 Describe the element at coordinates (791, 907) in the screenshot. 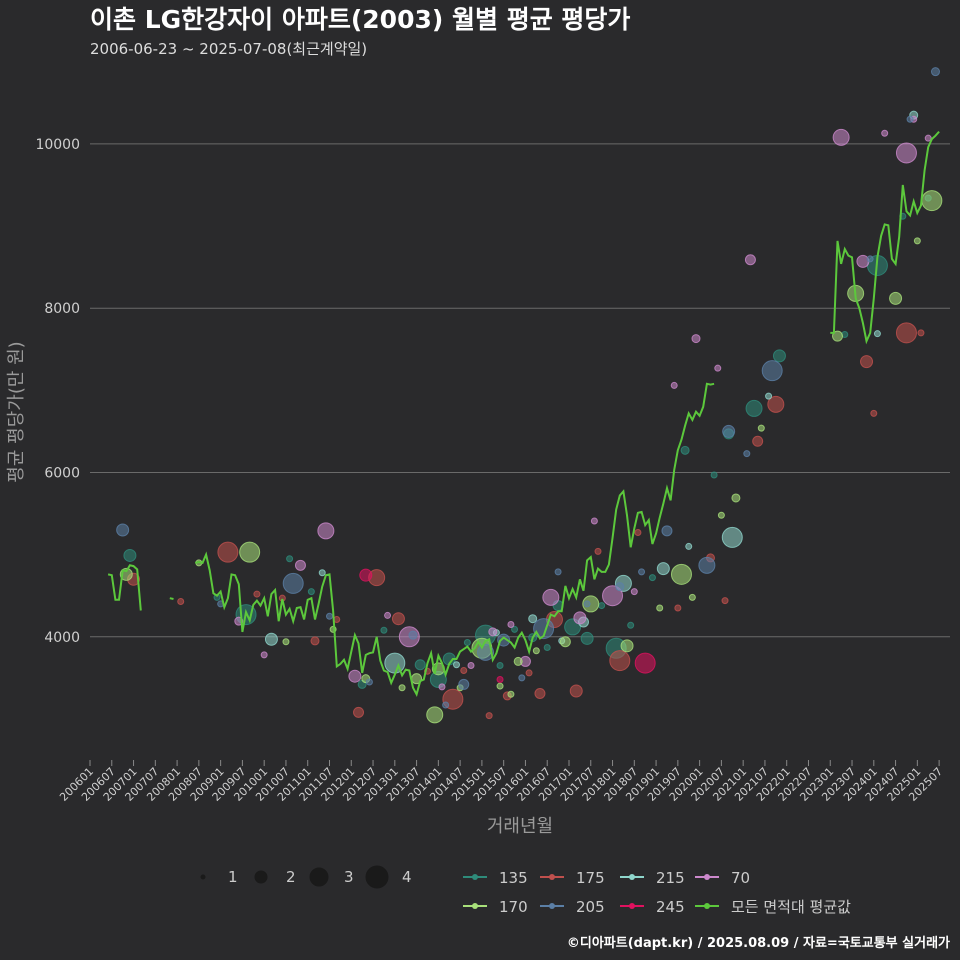

I see `legend-label: 모든 면적대 평균값` at that location.